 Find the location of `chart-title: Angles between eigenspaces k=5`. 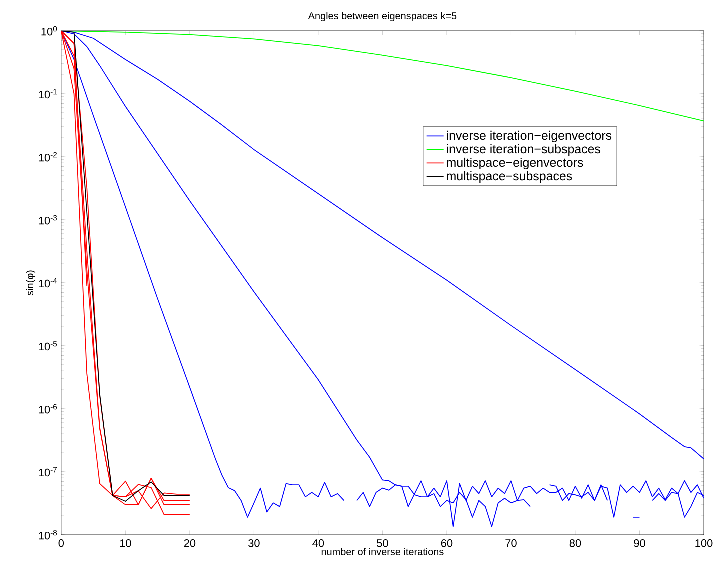

chart-title: Angles between eigenspaces k=5 is located at coordinates (382, 17).